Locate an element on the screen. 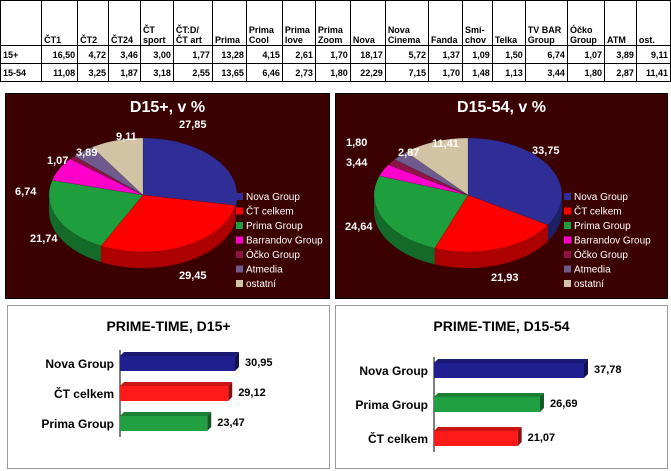 The height and width of the screenshot is (471, 671). column-header: Nova is located at coordinates (367, 23).